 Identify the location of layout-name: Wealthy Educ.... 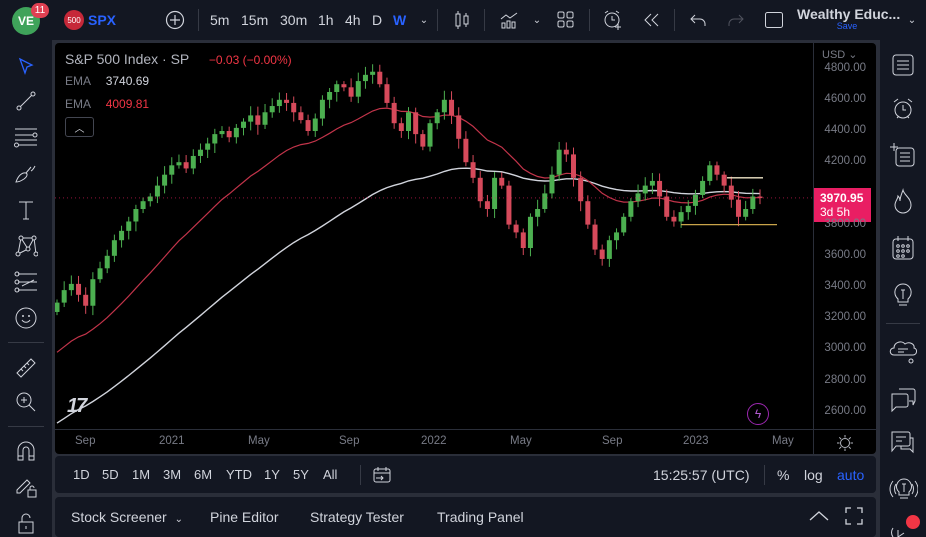
(849, 14).